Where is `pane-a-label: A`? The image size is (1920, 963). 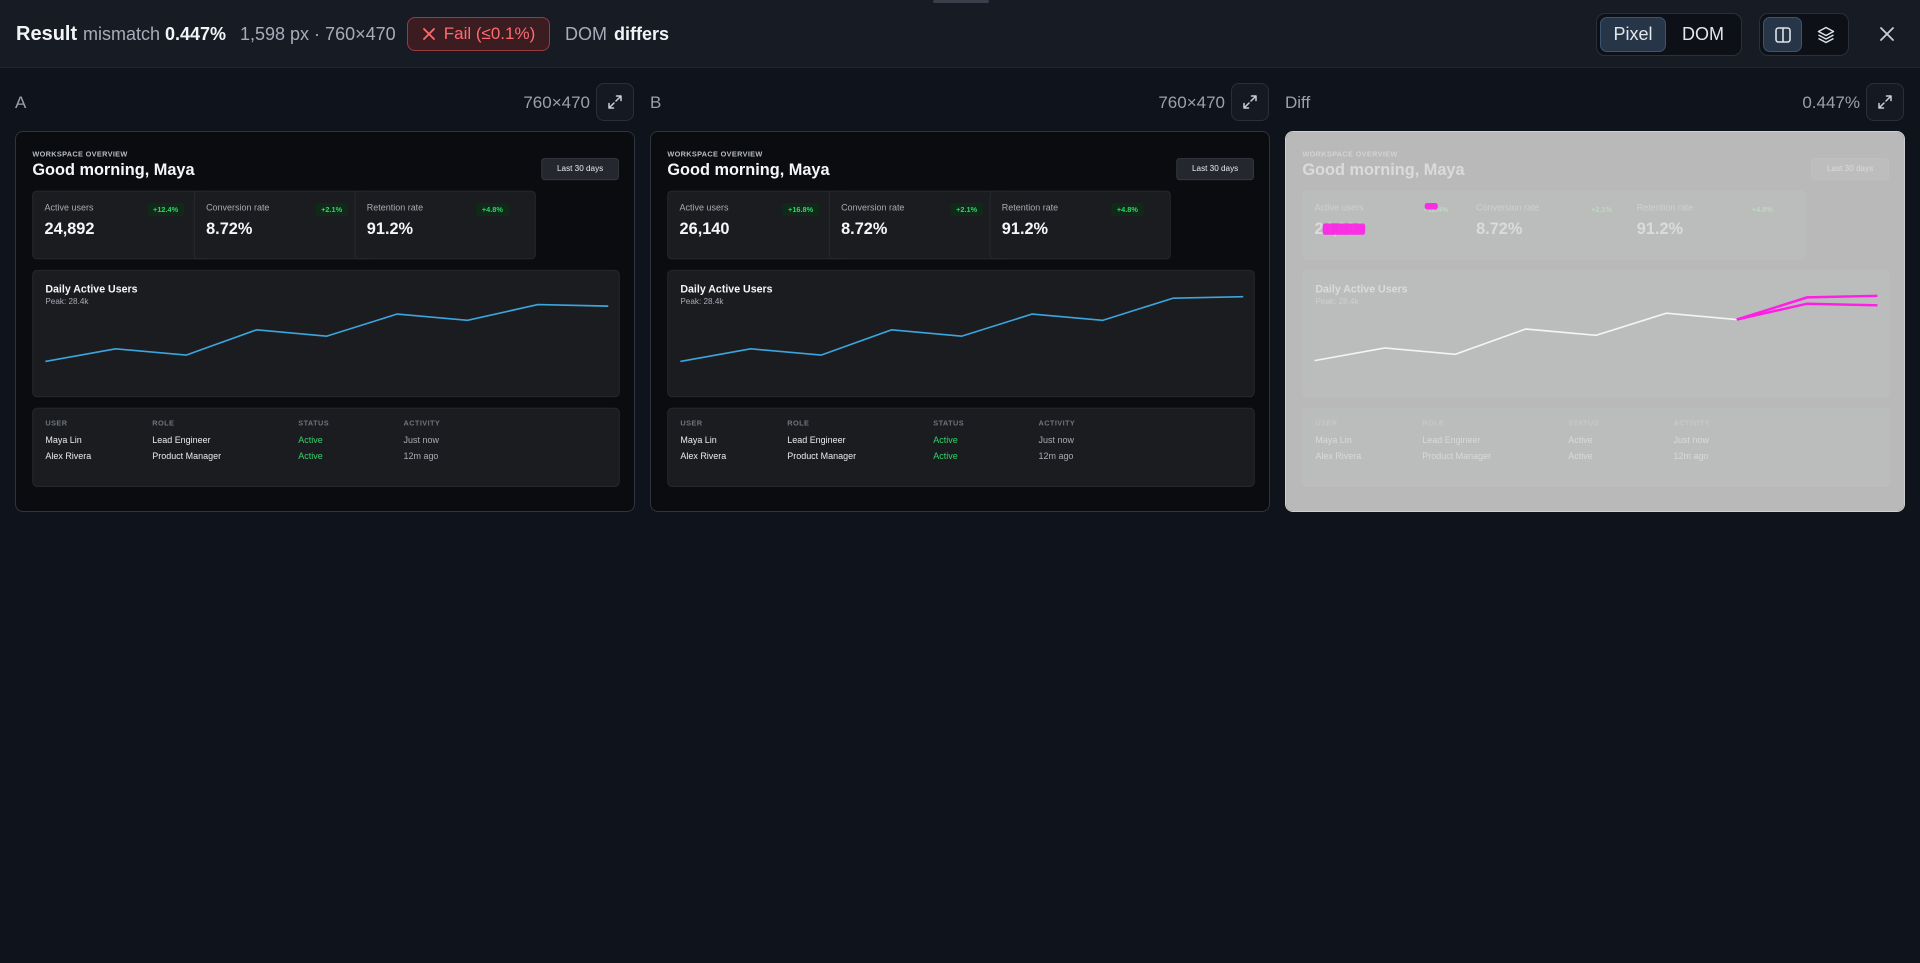 pane-a-label: A is located at coordinates (21, 102).